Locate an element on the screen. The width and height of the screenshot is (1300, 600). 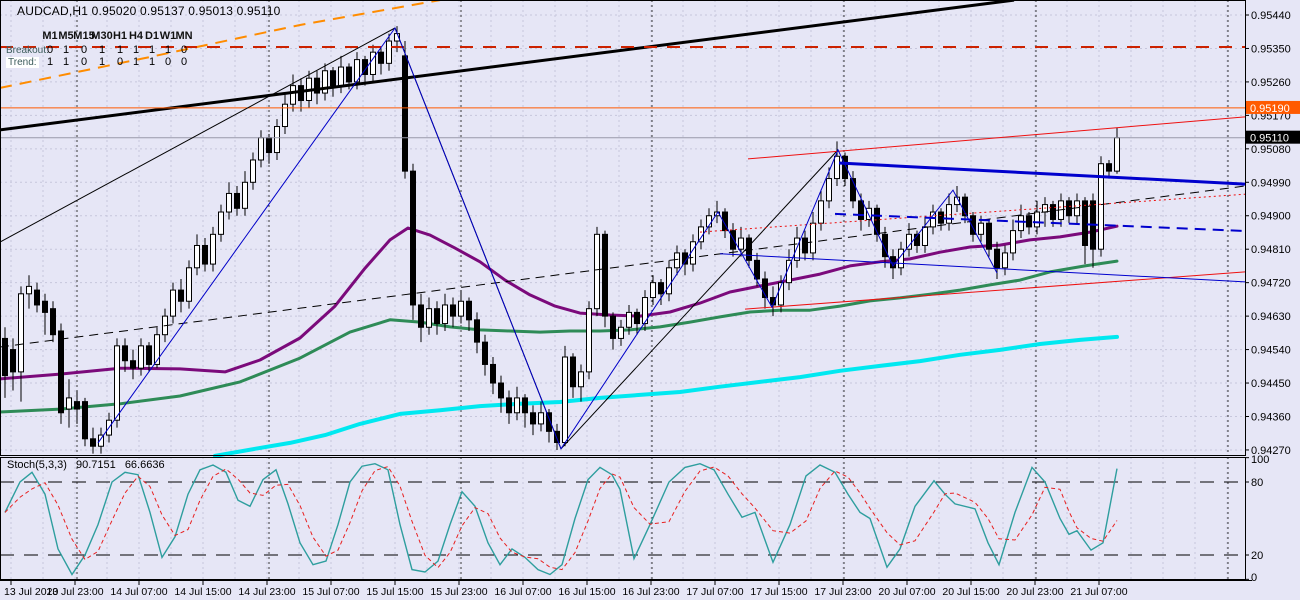
stochastic-name: Stoch(5,3,3) is located at coordinates (37, 465).